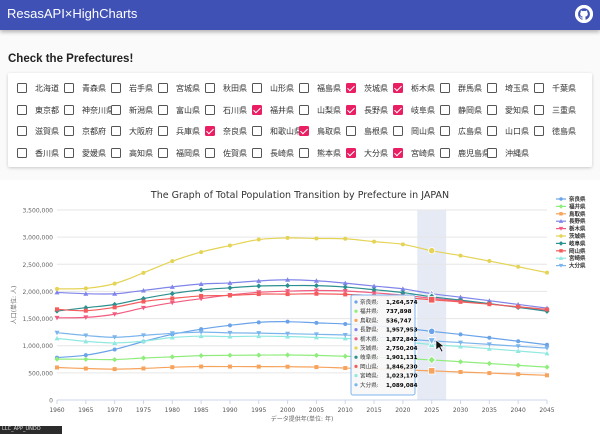 The height and width of the screenshot is (434, 600). Describe the element at coordinates (508, 131) in the screenshot. I see `prefecture-checkbox-item: 山口県` at that location.